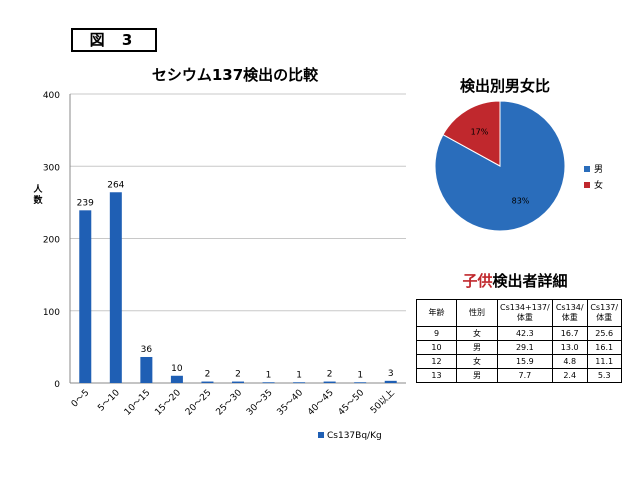 This screenshot has width=640, height=480. Describe the element at coordinates (569, 313) in the screenshot. I see `table-header-cell: Cs134/体重` at that location.